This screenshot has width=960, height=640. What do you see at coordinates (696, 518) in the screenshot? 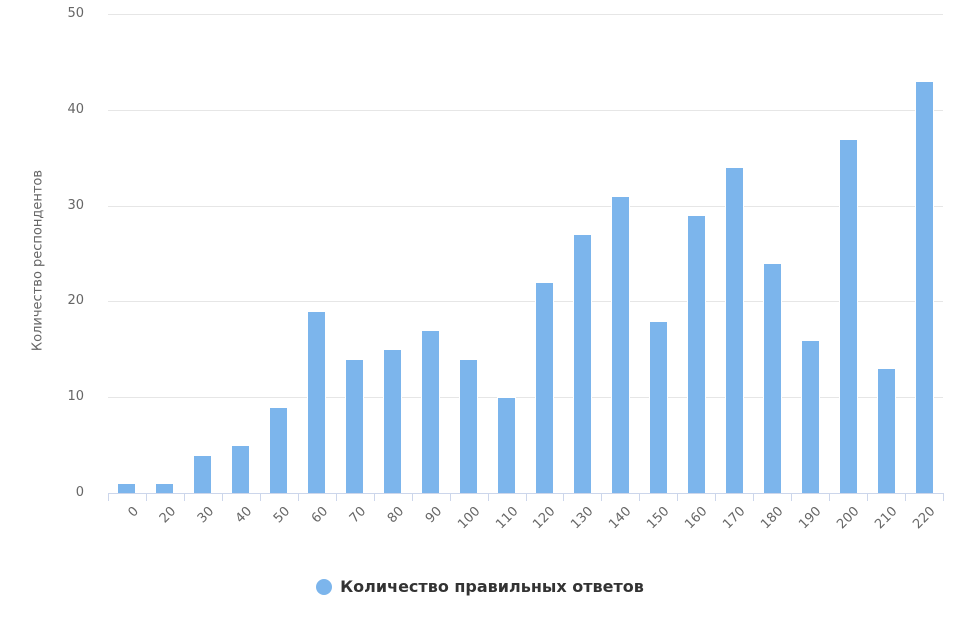
I see `x-axis-label: 160` at bounding box center [696, 518].